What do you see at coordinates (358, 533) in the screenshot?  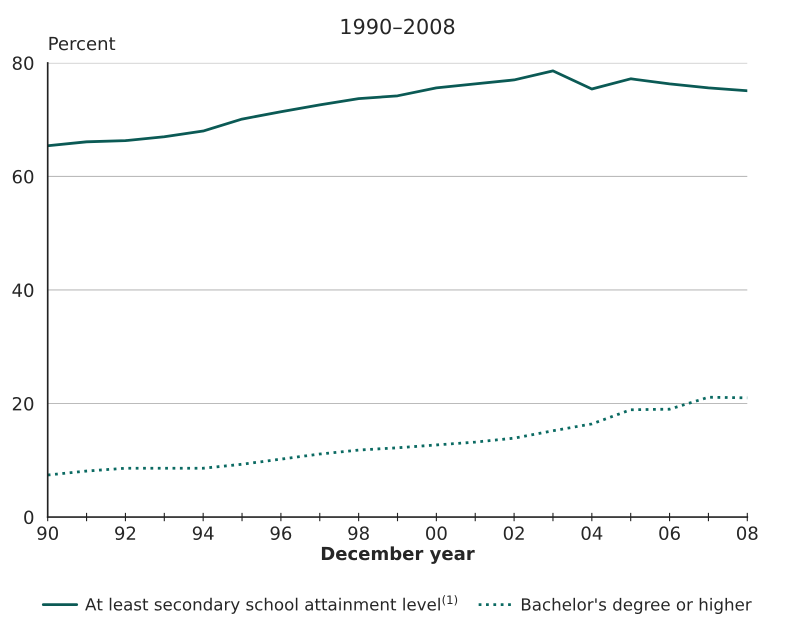 I see `x-tick-label: 98` at bounding box center [358, 533].